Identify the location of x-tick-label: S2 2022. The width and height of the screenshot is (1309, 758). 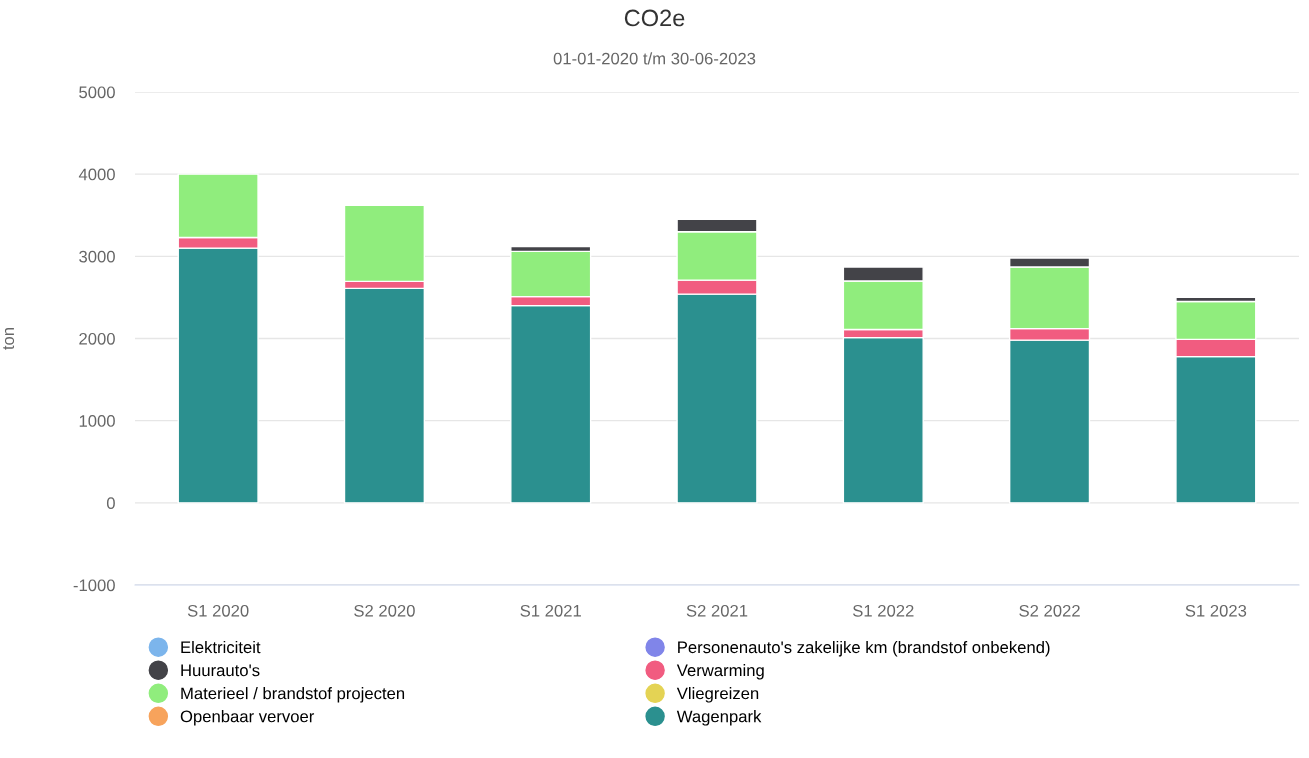
(1049, 610).